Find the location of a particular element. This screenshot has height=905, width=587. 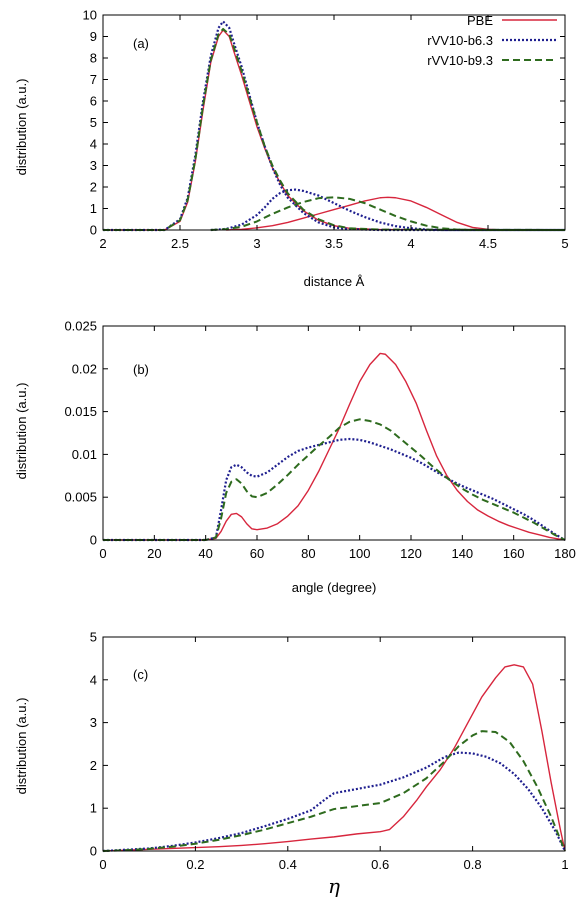

panel-c-xtick-label: 0.2 is located at coordinates (195, 864).